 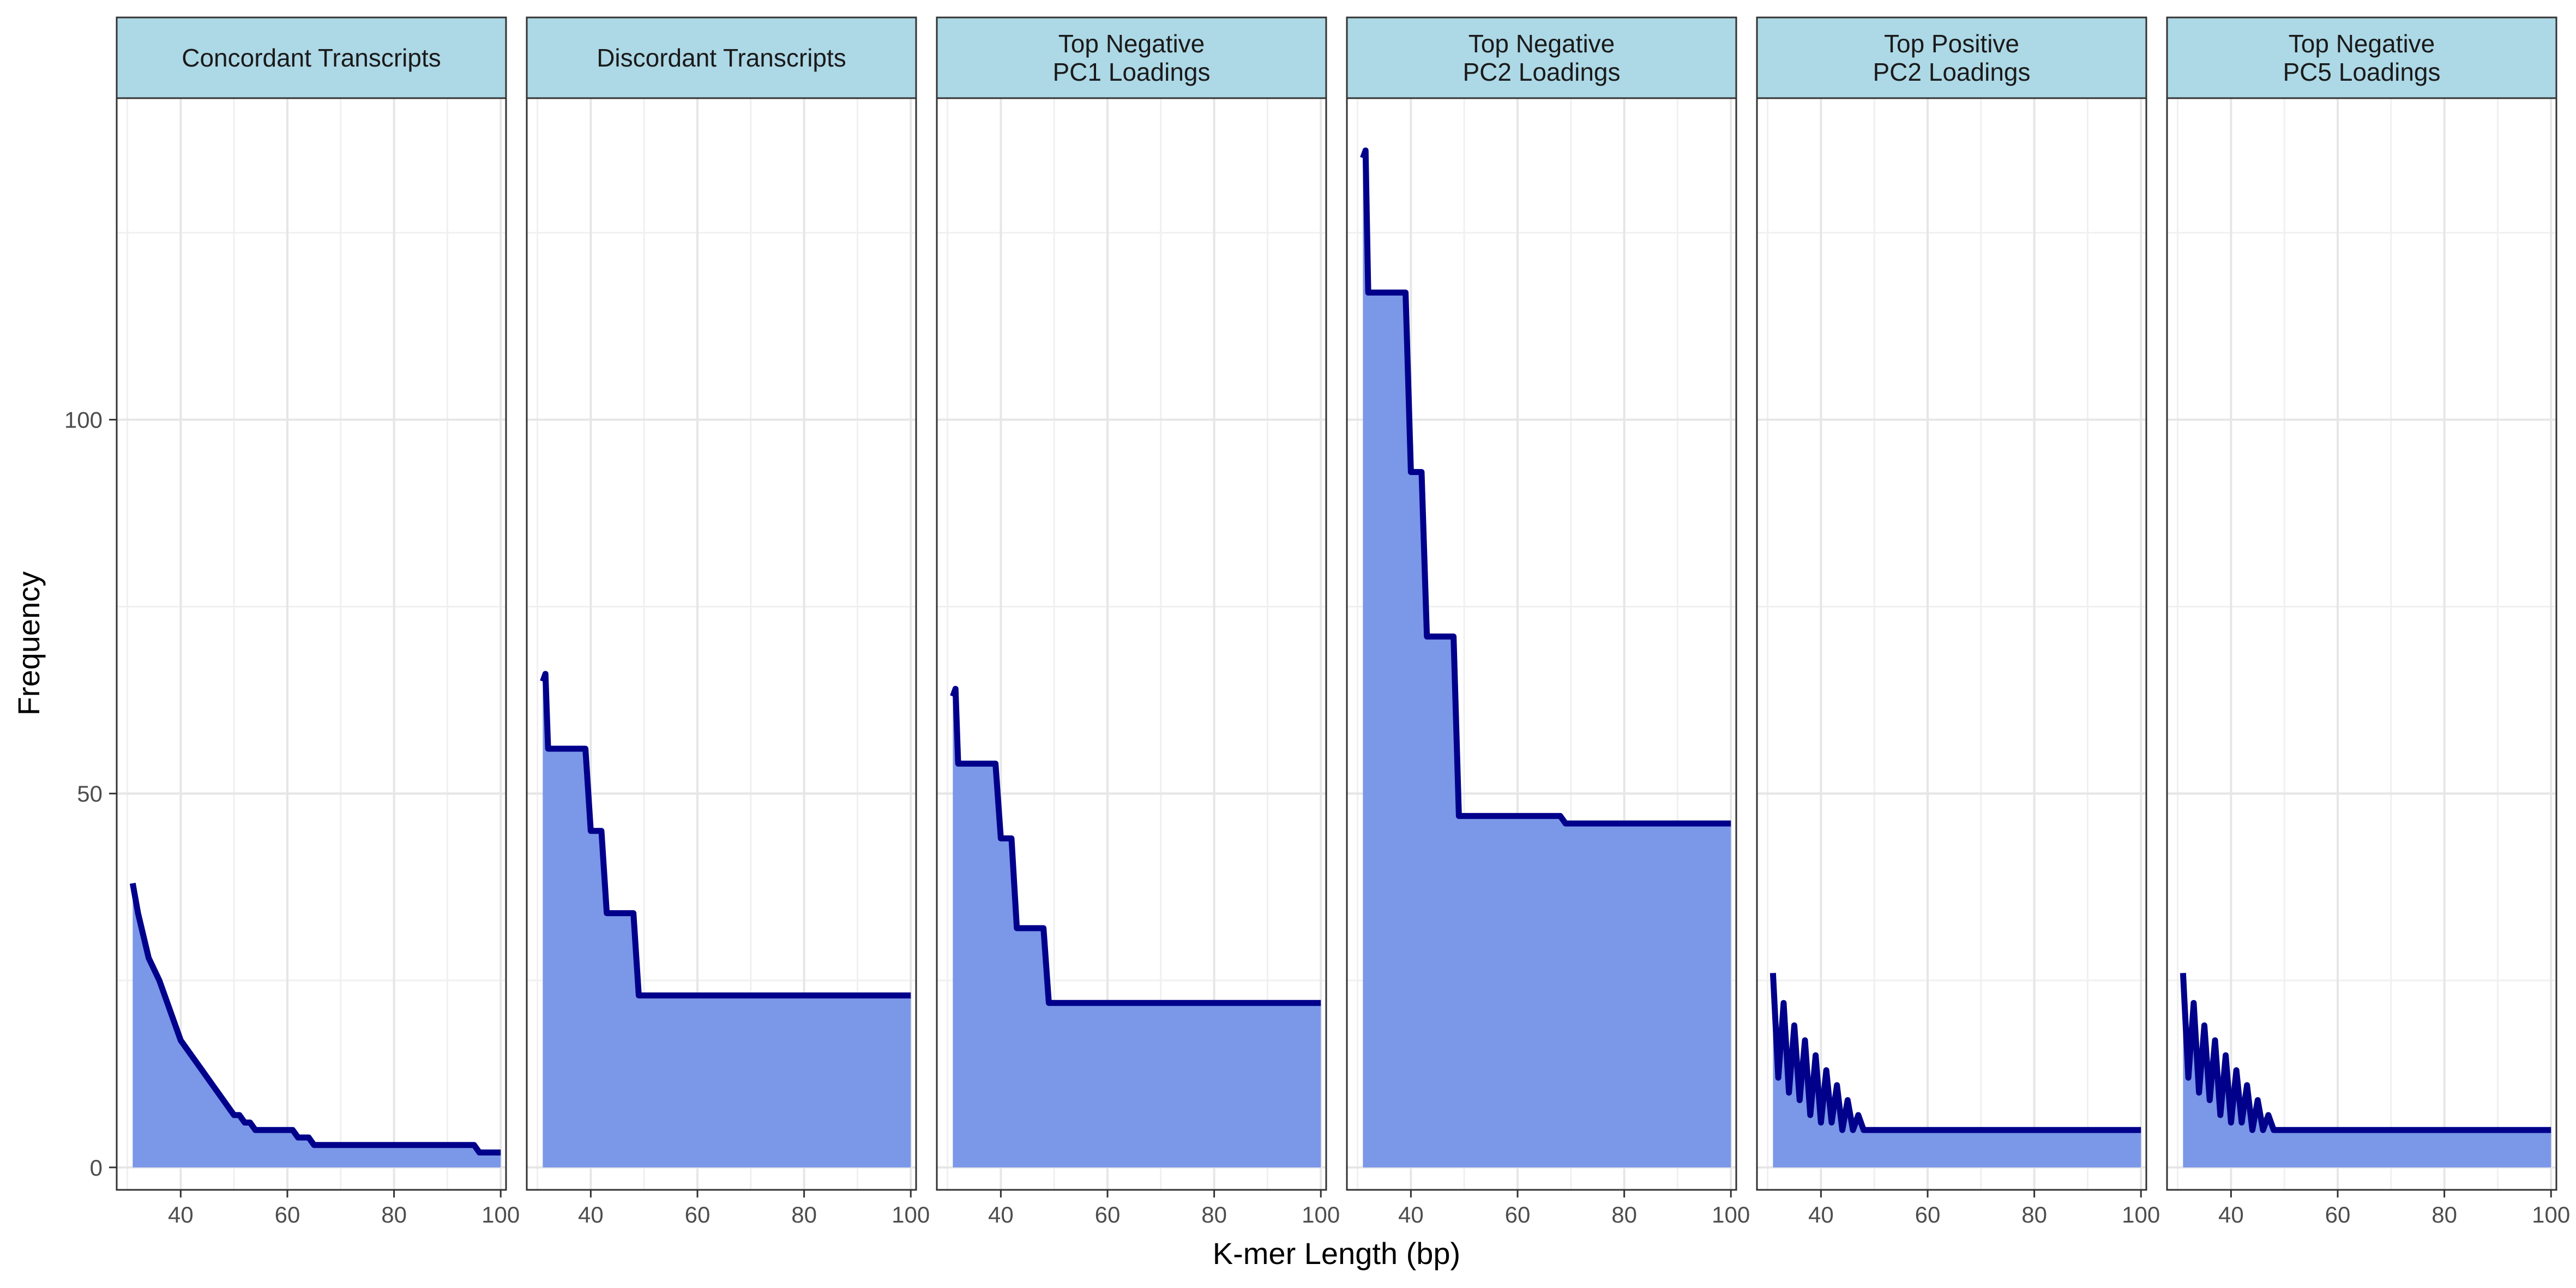 I want to click on facet-panel: Discordant Transcripts 40 60 80 100, so click(x=728, y=621).